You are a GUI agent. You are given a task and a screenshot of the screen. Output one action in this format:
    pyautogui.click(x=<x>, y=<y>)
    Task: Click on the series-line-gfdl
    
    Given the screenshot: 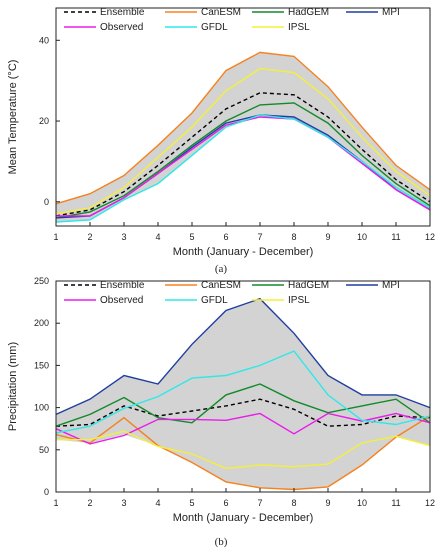 What is the action you would take?
    pyautogui.click(x=243, y=392)
    